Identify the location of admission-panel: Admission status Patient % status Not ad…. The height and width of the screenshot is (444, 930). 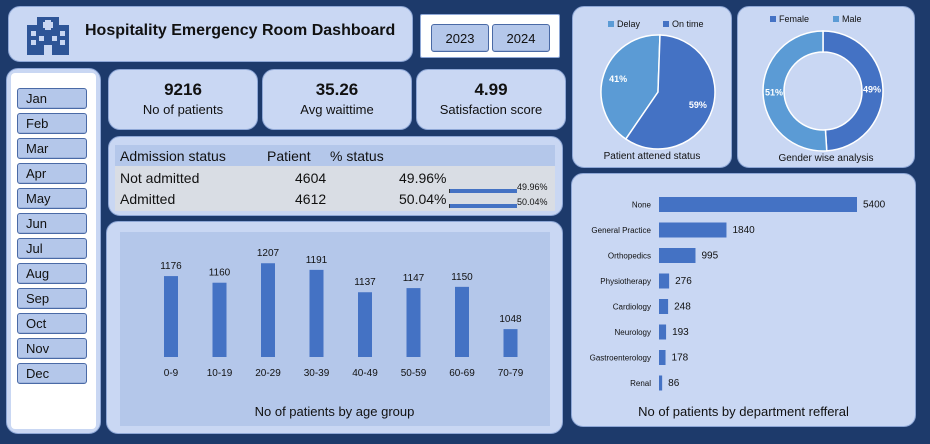
(335, 176).